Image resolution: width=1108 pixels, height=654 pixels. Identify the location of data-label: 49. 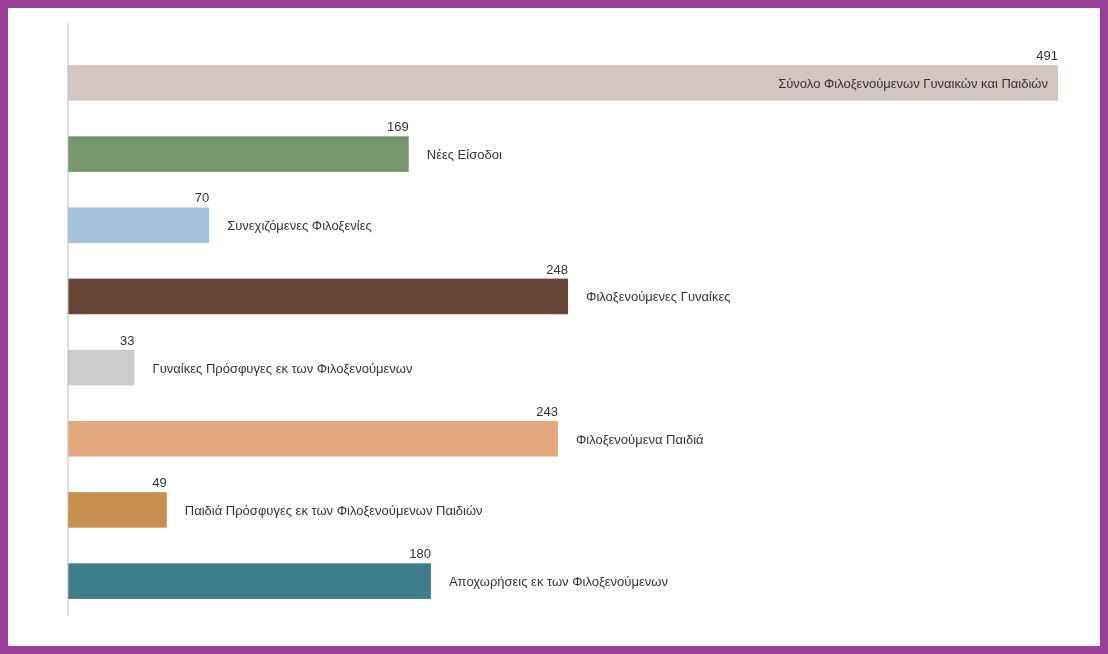
(159, 483).